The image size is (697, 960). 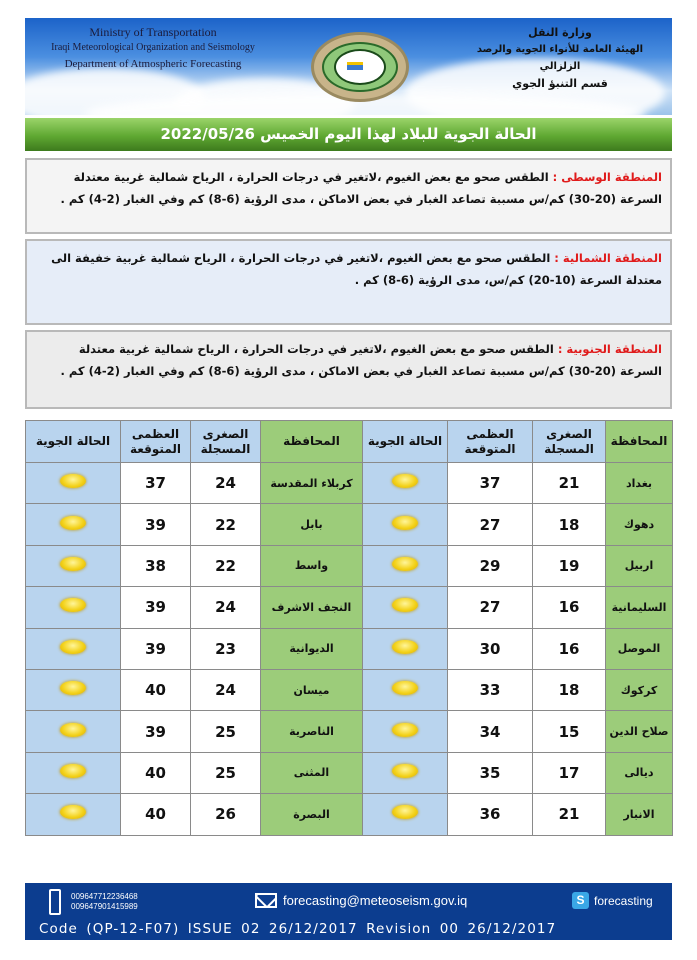 I want to click on governorate-cell: المثنى, so click(x=311, y=773).